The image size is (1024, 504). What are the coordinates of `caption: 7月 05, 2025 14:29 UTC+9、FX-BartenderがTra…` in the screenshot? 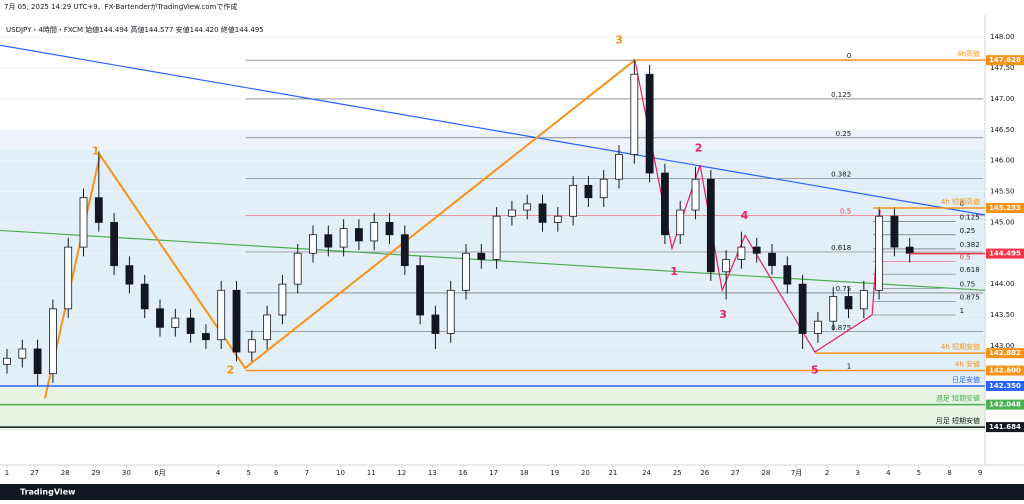 It's located at (120, 6).